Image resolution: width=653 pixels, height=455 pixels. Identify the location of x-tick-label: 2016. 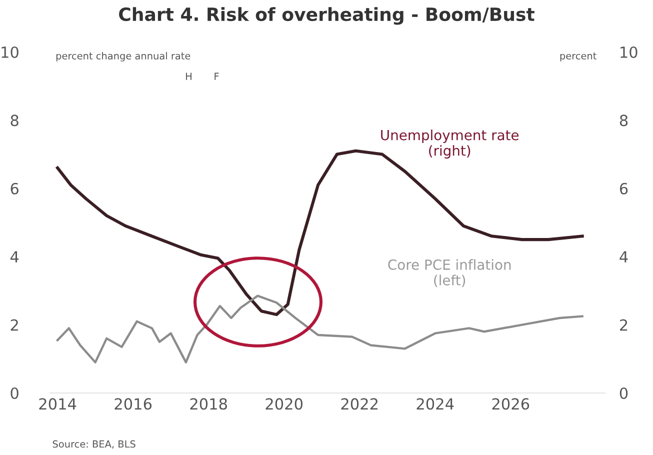
(133, 404).